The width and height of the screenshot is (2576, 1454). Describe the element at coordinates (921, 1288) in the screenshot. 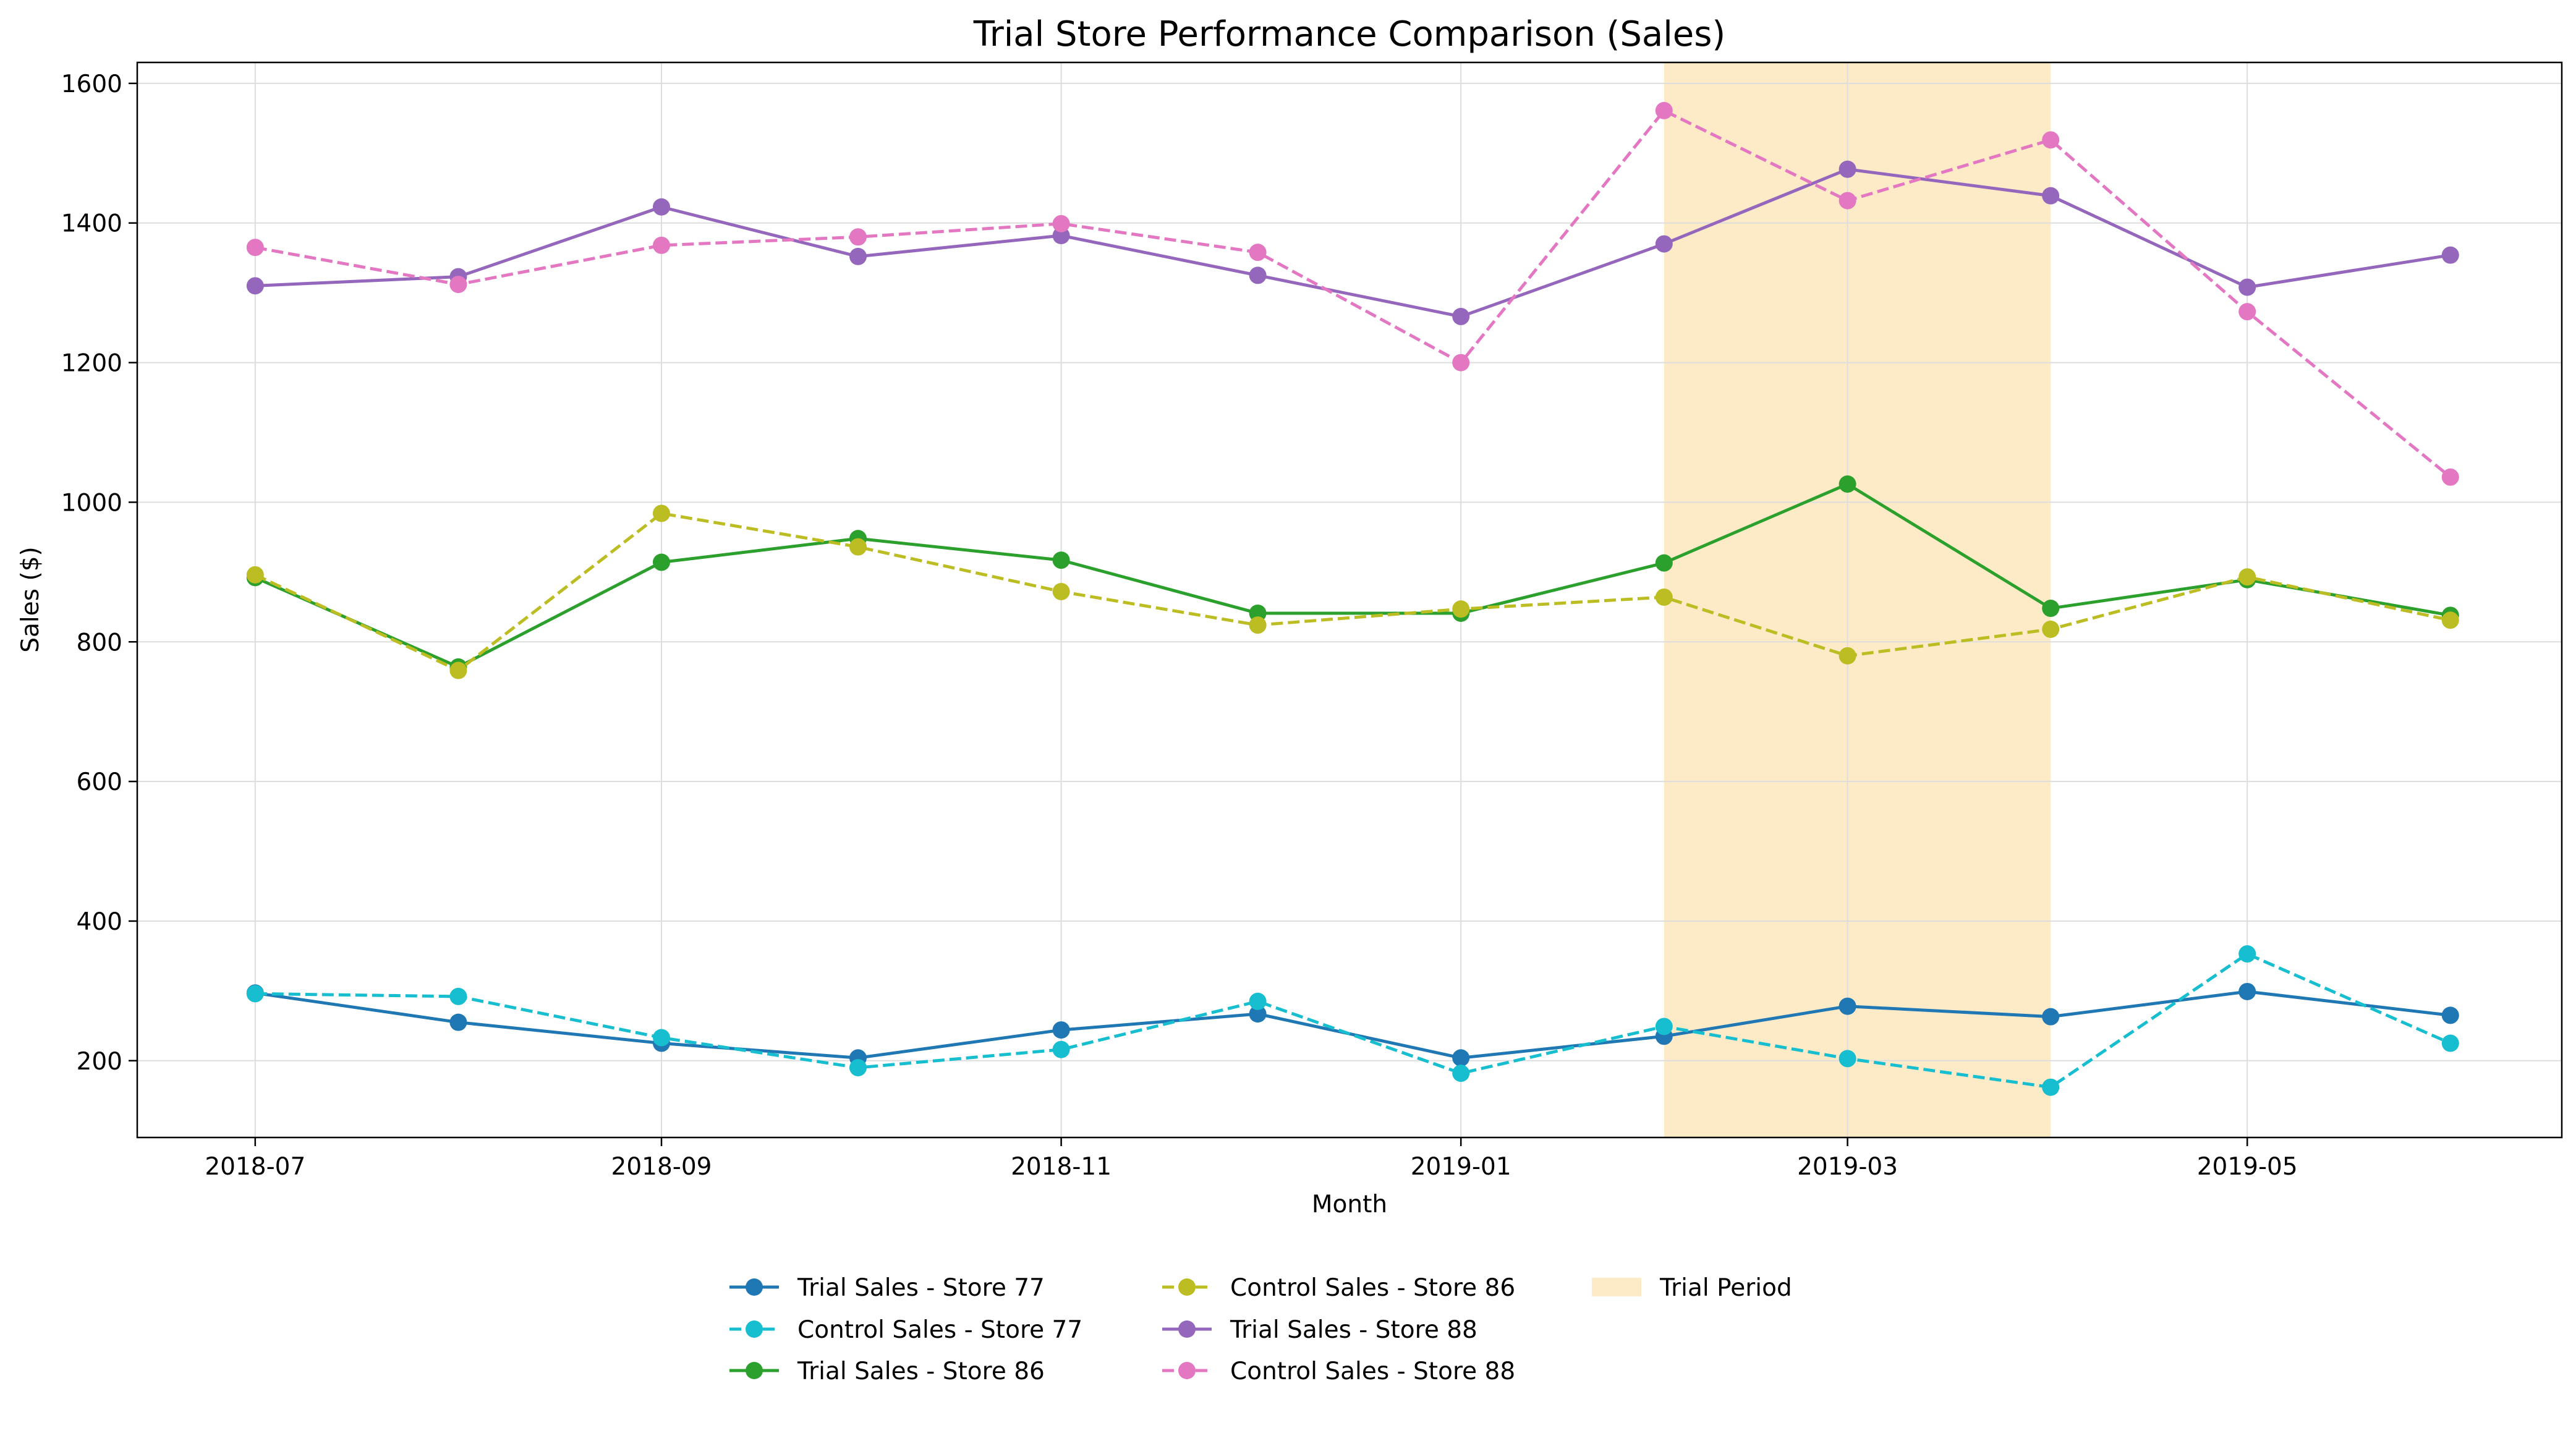

I see `legend-label: Trial Sales - Store 77` at that location.